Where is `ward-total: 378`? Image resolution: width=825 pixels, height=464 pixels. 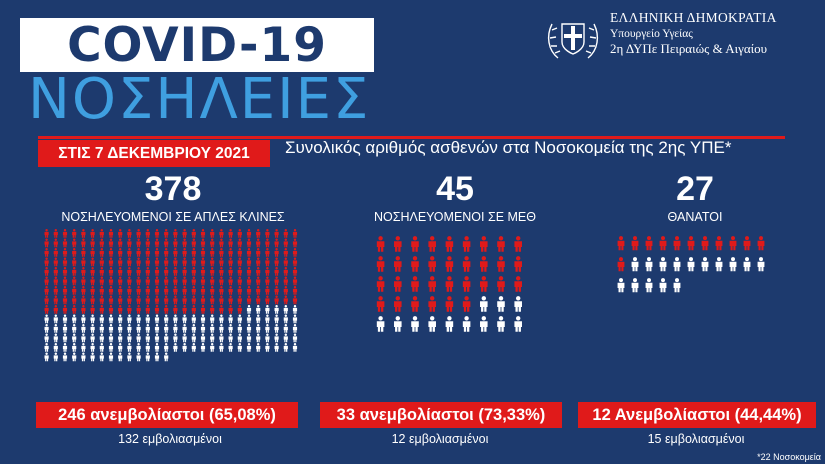
ward-total: 378 is located at coordinates (173, 189).